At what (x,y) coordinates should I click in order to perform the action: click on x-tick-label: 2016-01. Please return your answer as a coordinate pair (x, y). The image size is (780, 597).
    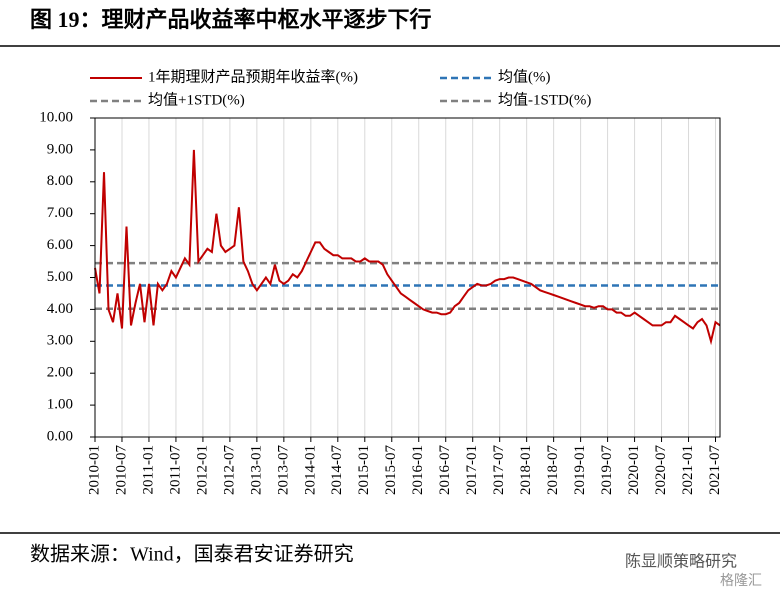
    Looking at the image, I should click on (418, 470).